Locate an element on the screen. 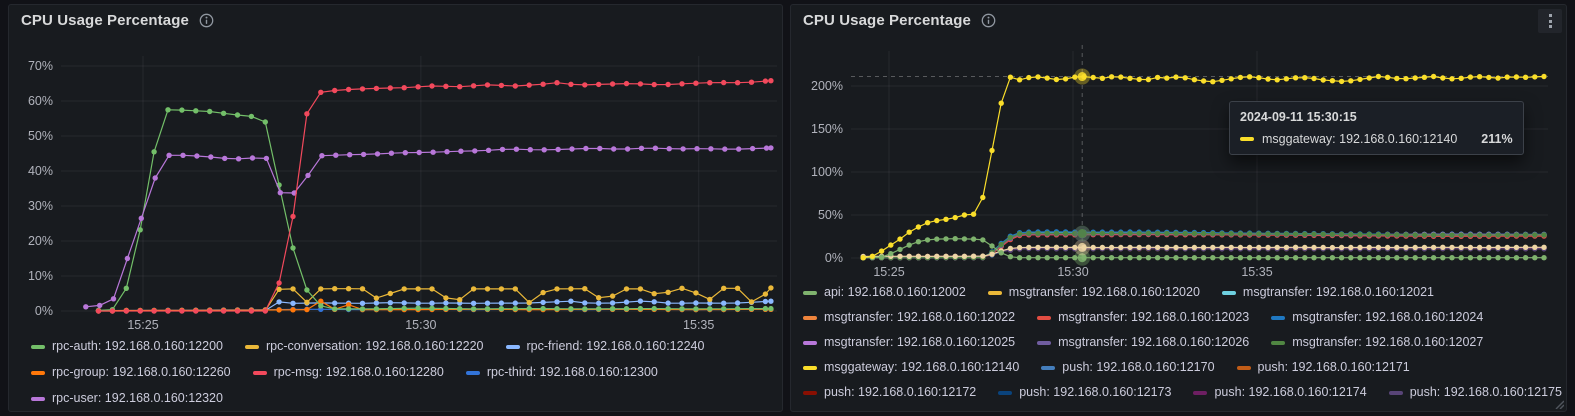 This screenshot has height=416, width=1575. legend-item: push: 192.168.0.160:12175 is located at coordinates (1475, 392).